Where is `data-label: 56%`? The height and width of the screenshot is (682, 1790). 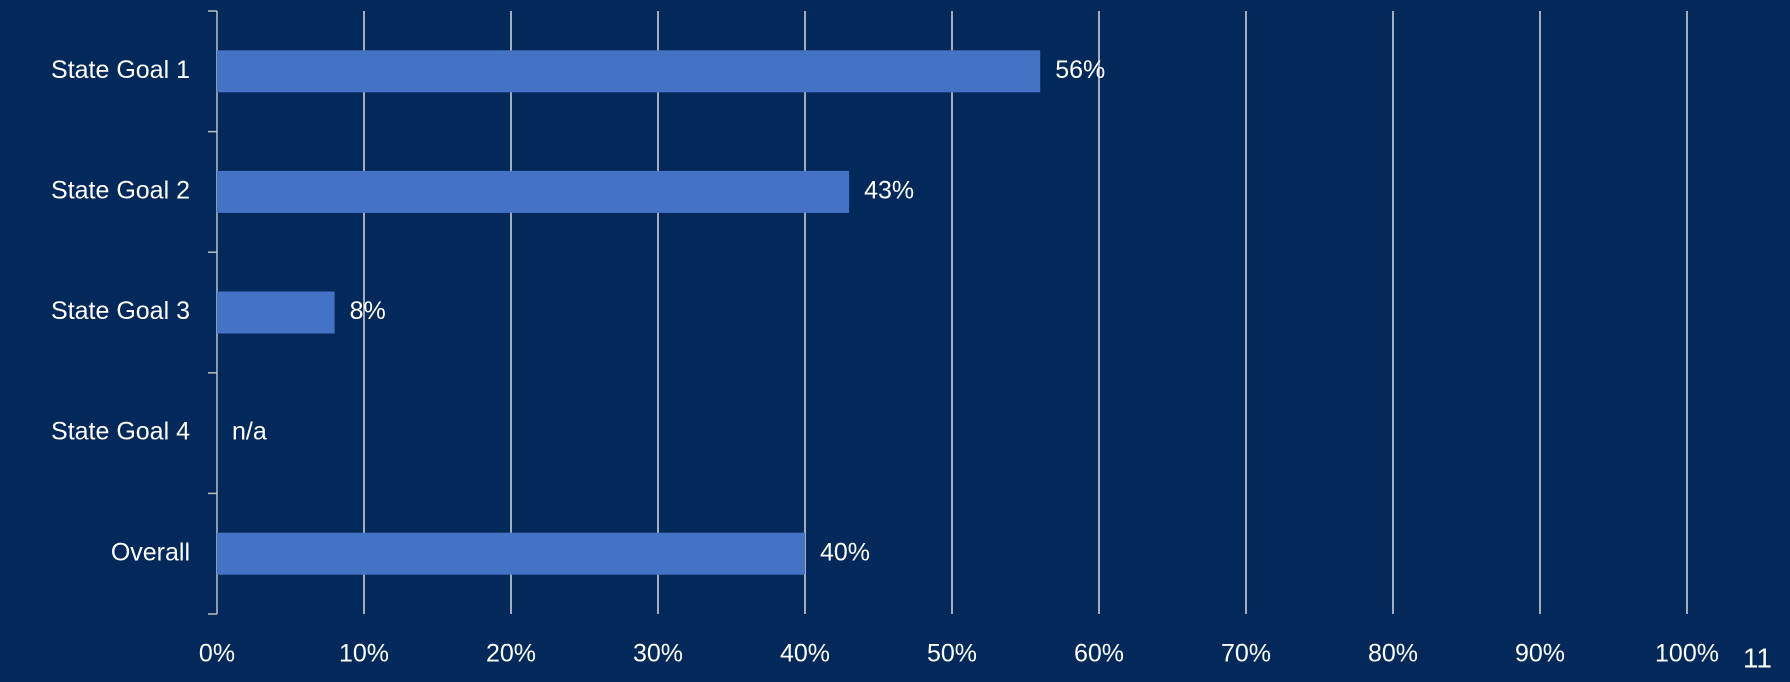 data-label: 56% is located at coordinates (1080, 70).